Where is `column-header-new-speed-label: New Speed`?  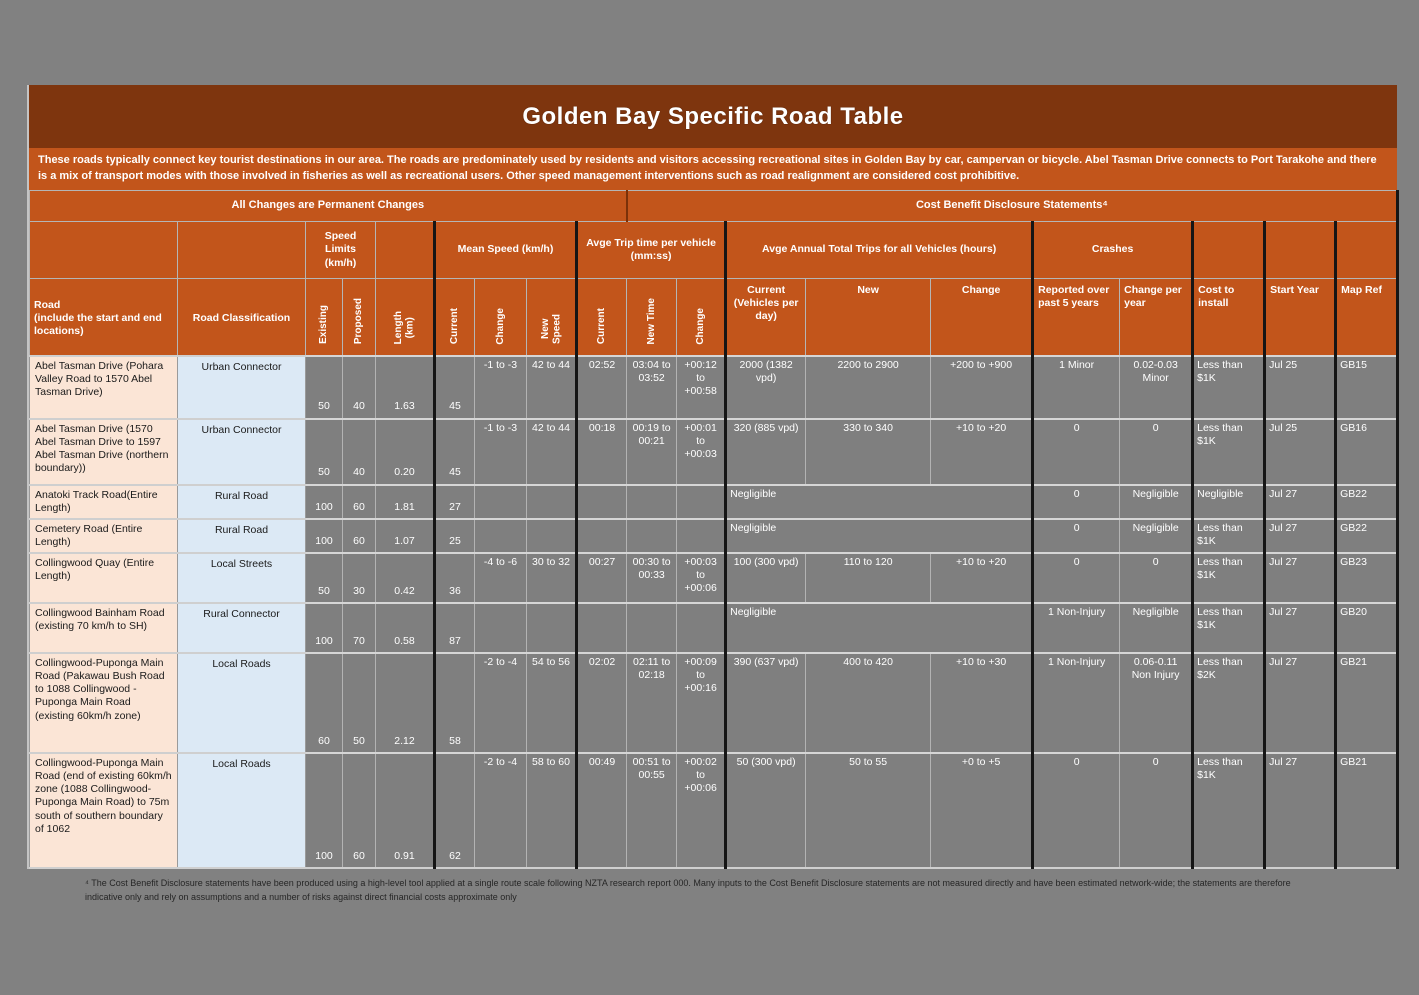 column-header-new-speed-label: New Speed is located at coordinates (551, 329).